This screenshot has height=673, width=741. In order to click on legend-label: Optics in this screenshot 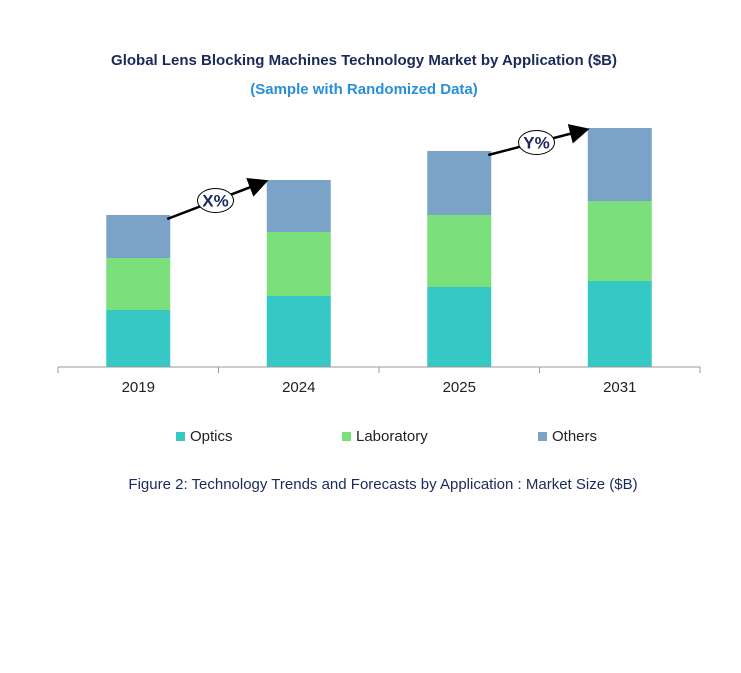, I will do `click(211, 436)`.